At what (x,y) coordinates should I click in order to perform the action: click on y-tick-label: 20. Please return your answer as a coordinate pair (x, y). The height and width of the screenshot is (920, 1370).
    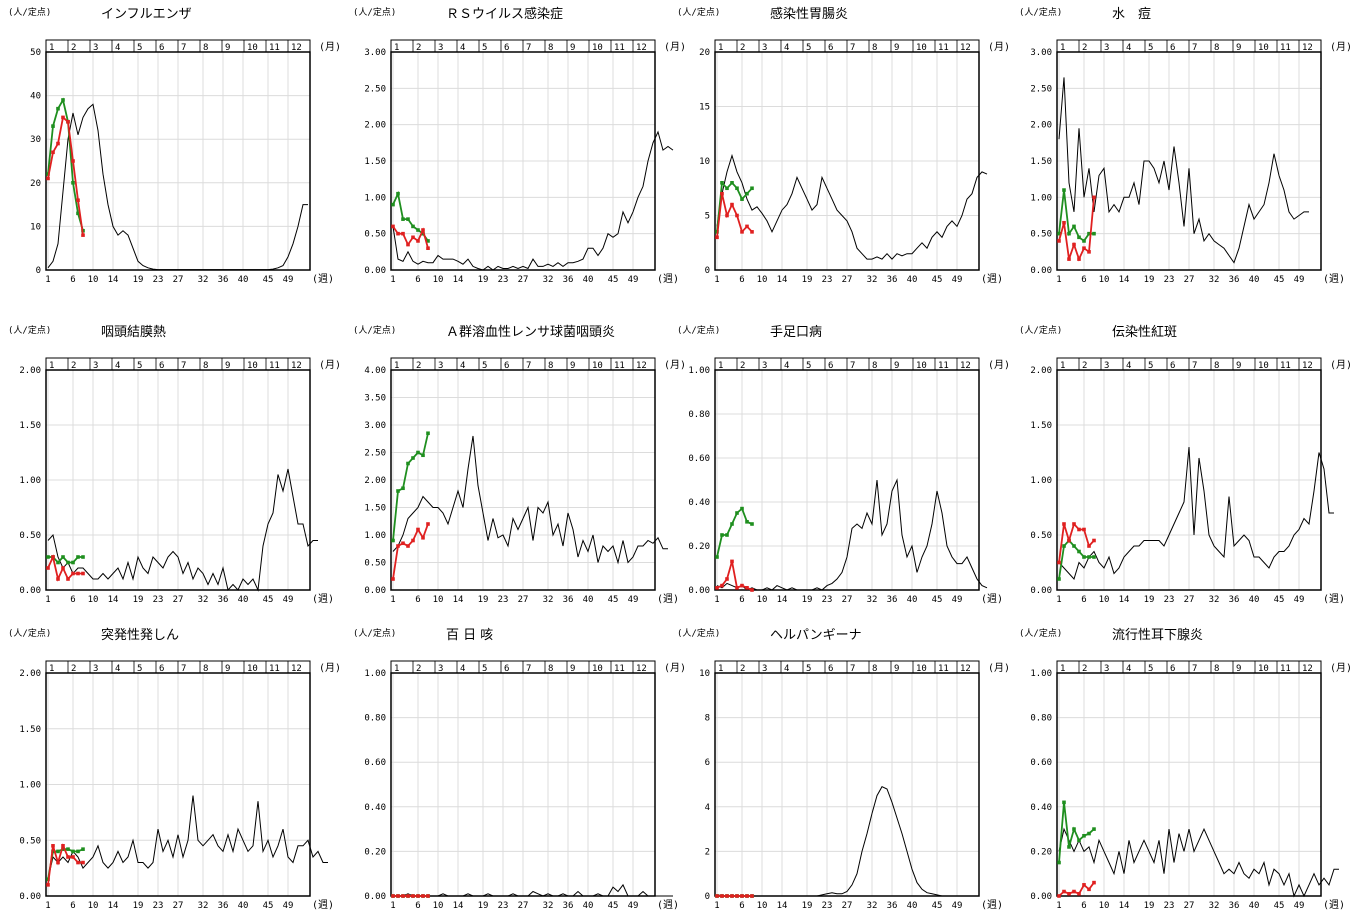
    Looking at the image, I should click on (704, 53).